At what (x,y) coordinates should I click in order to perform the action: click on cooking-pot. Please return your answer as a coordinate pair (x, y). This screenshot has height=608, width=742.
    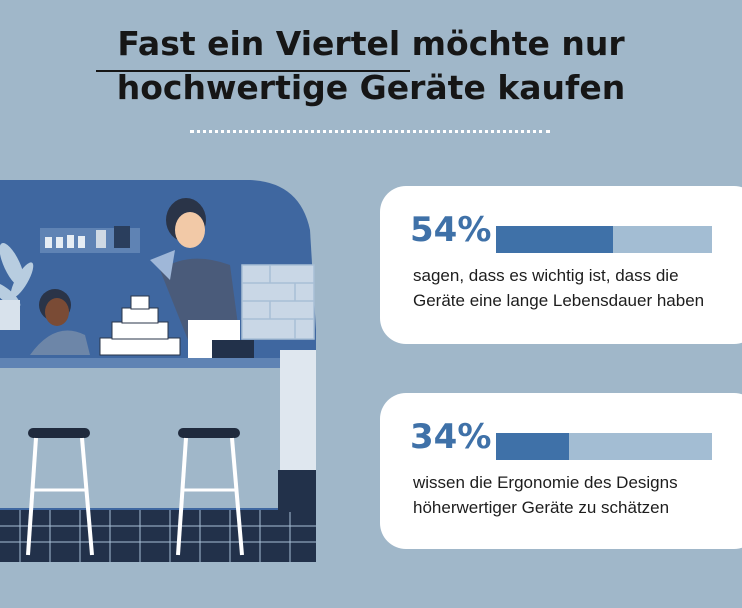
    Looking at the image, I should click on (233, 350).